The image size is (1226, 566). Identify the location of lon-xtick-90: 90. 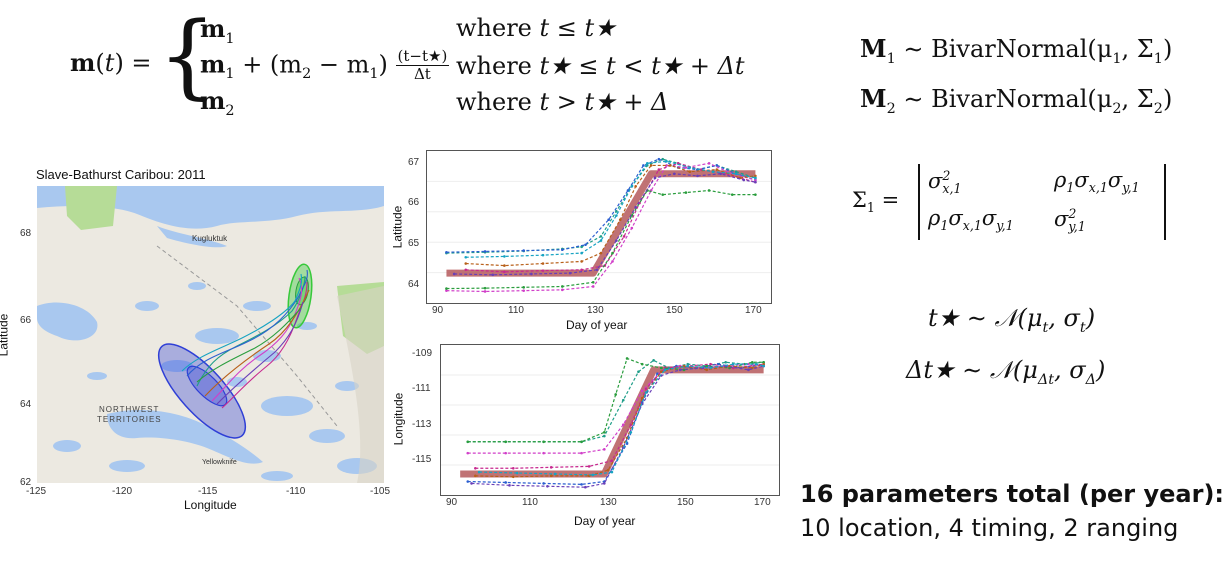
(452, 502).